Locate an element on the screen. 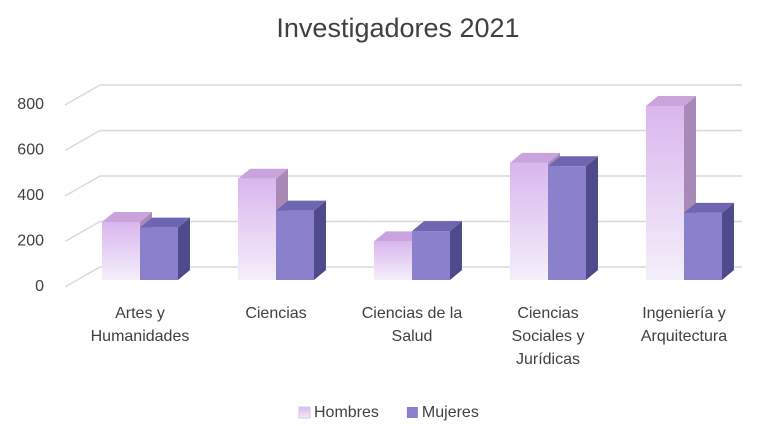 The image size is (770, 426). x-tick-label-line: Arquitectura is located at coordinates (684, 336).